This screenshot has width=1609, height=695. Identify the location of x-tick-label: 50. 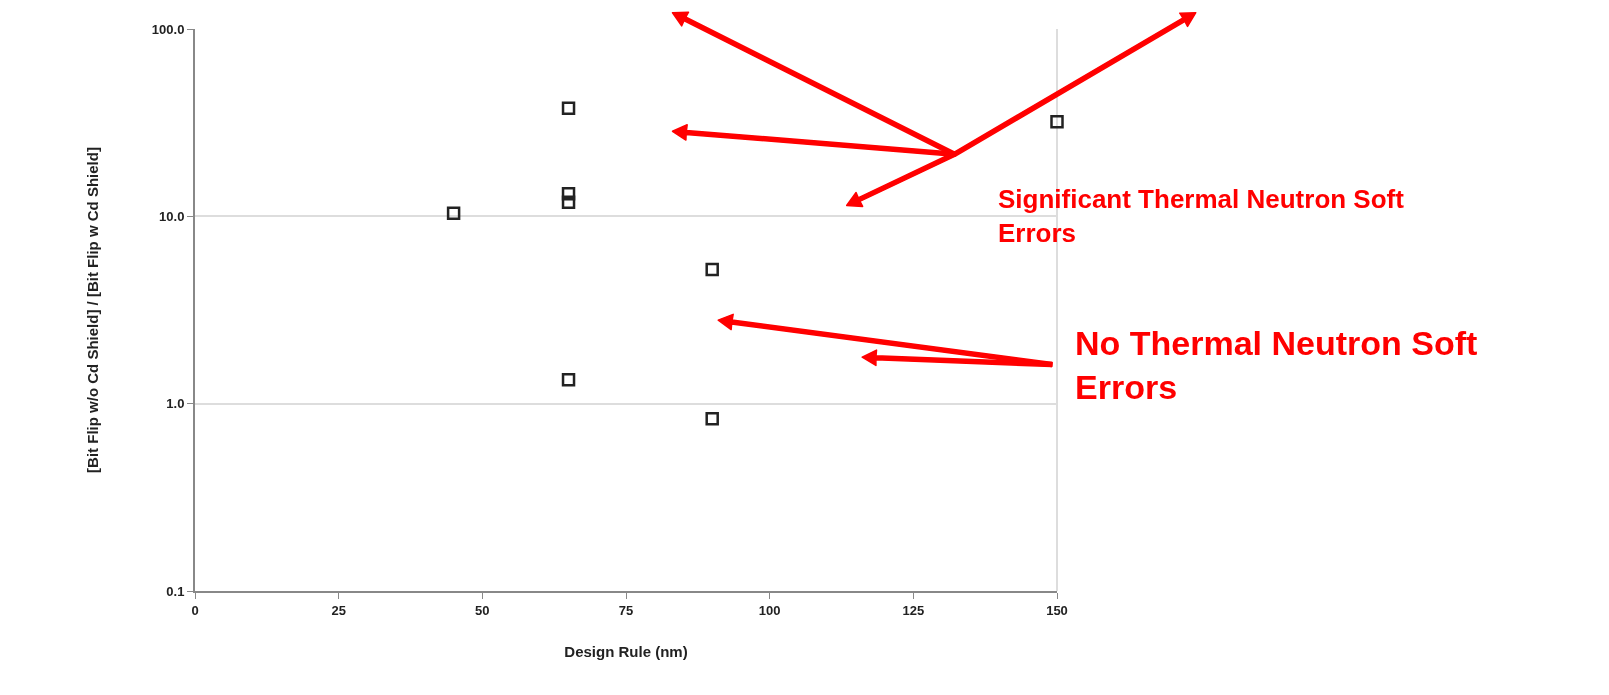
(482, 610).